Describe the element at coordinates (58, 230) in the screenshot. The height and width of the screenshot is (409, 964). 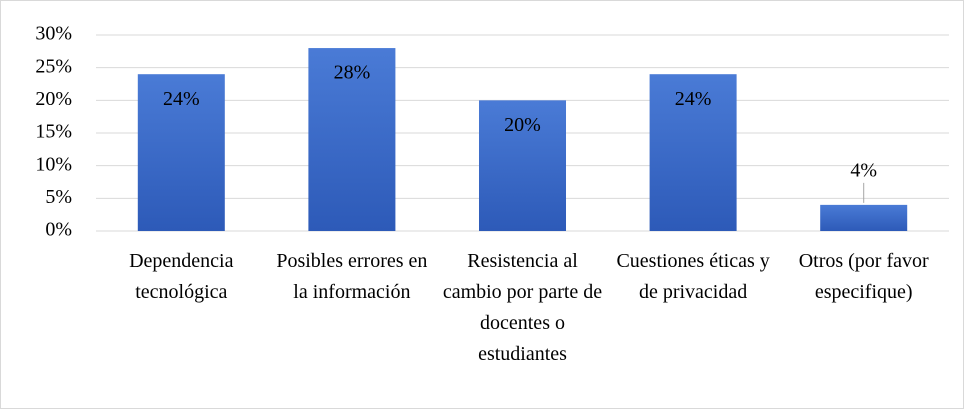
I see `y-tick-label: 0%` at that location.